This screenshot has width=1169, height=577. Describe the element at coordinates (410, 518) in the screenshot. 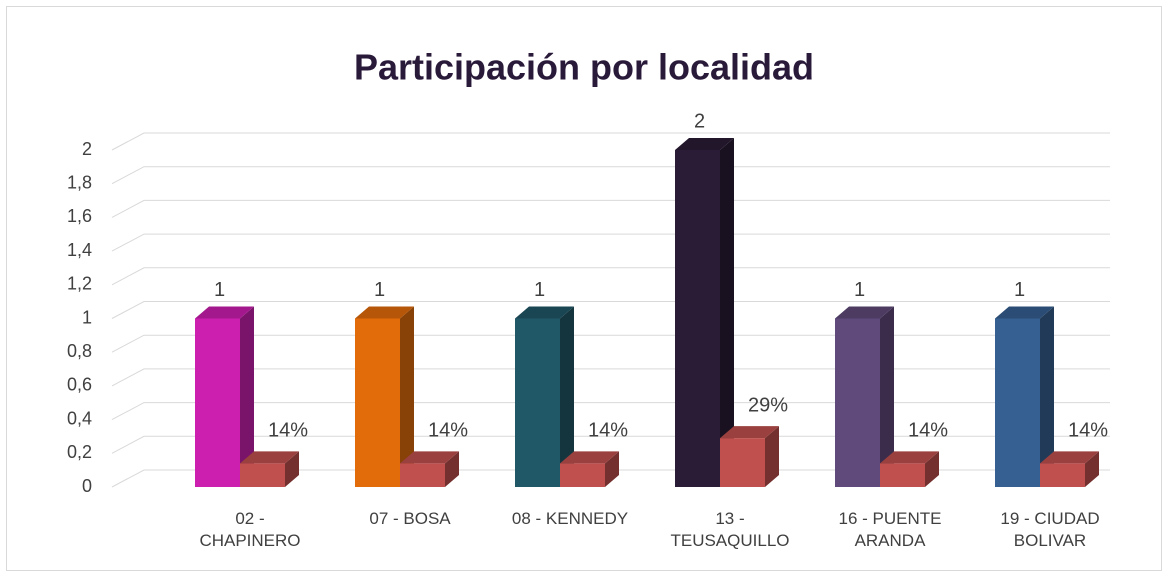

I see `x-tick-label: 07 - BOSA` at that location.